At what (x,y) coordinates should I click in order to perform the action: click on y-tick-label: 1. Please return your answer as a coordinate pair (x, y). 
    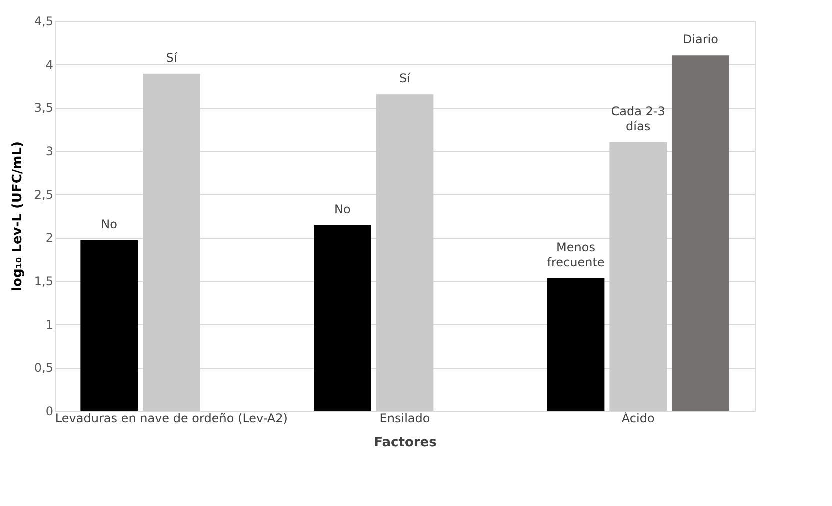
    Looking at the image, I should click on (50, 325).